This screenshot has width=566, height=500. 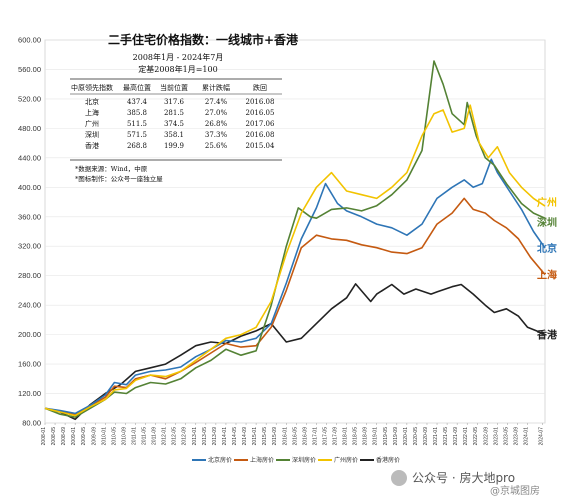 I want to click on x-tick-label: 2017-05, so click(x=325, y=436).